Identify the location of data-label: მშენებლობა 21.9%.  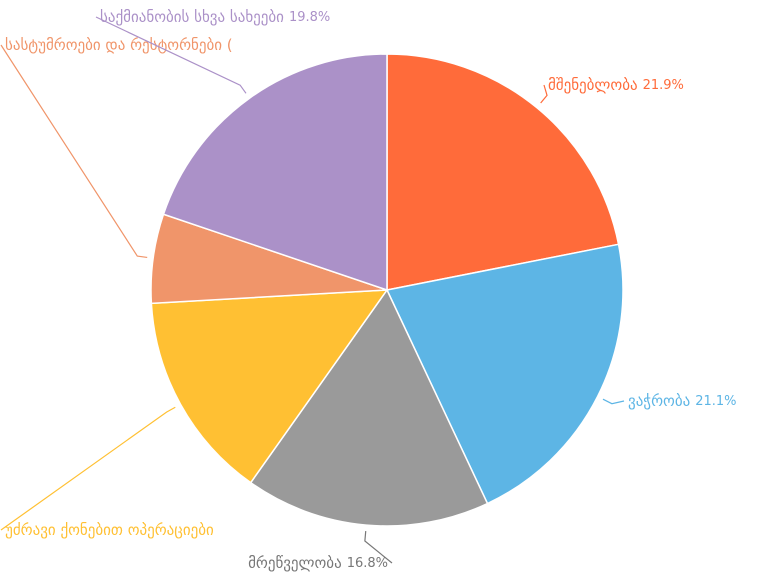
(616, 85).